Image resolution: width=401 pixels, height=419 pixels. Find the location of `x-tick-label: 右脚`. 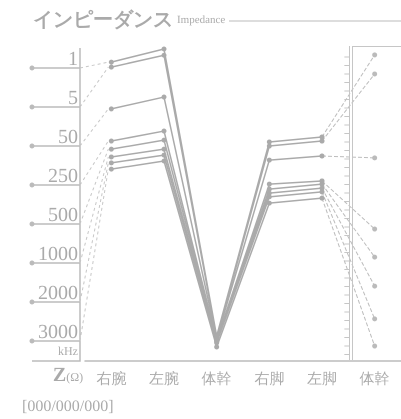

x-tick-label: 右脚 is located at coordinates (269, 379).